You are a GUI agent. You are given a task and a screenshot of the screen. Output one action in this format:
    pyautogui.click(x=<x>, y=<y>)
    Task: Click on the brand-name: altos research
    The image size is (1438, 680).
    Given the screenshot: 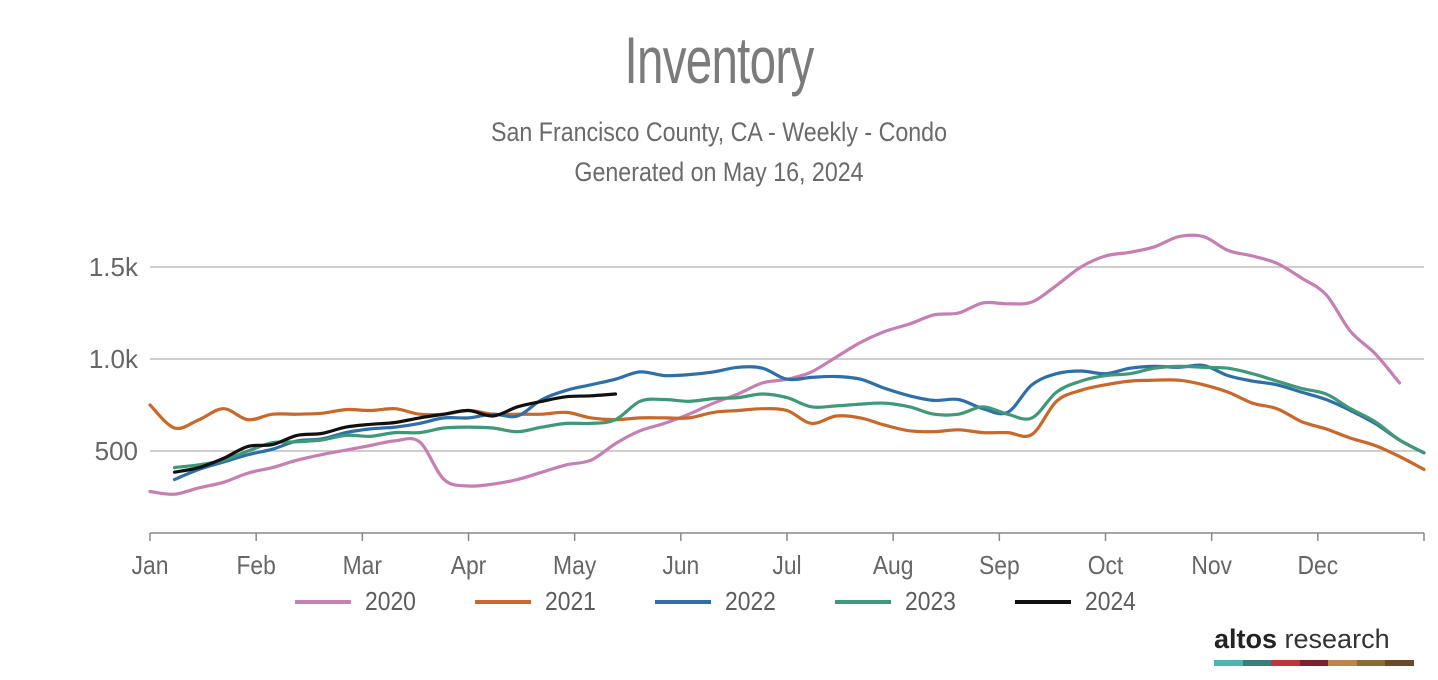 What is the action you would take?
    pyautogui.click(x=1314, y=639)
    